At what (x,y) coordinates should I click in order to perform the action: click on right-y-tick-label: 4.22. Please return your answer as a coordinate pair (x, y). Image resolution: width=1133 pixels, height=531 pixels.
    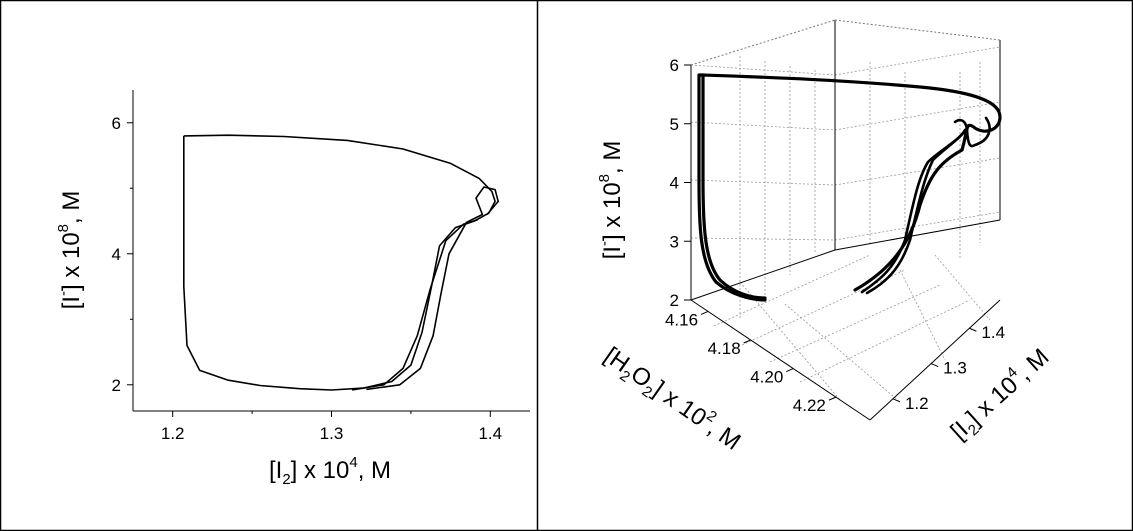
    Looking at the image, I should click on (809, 405).